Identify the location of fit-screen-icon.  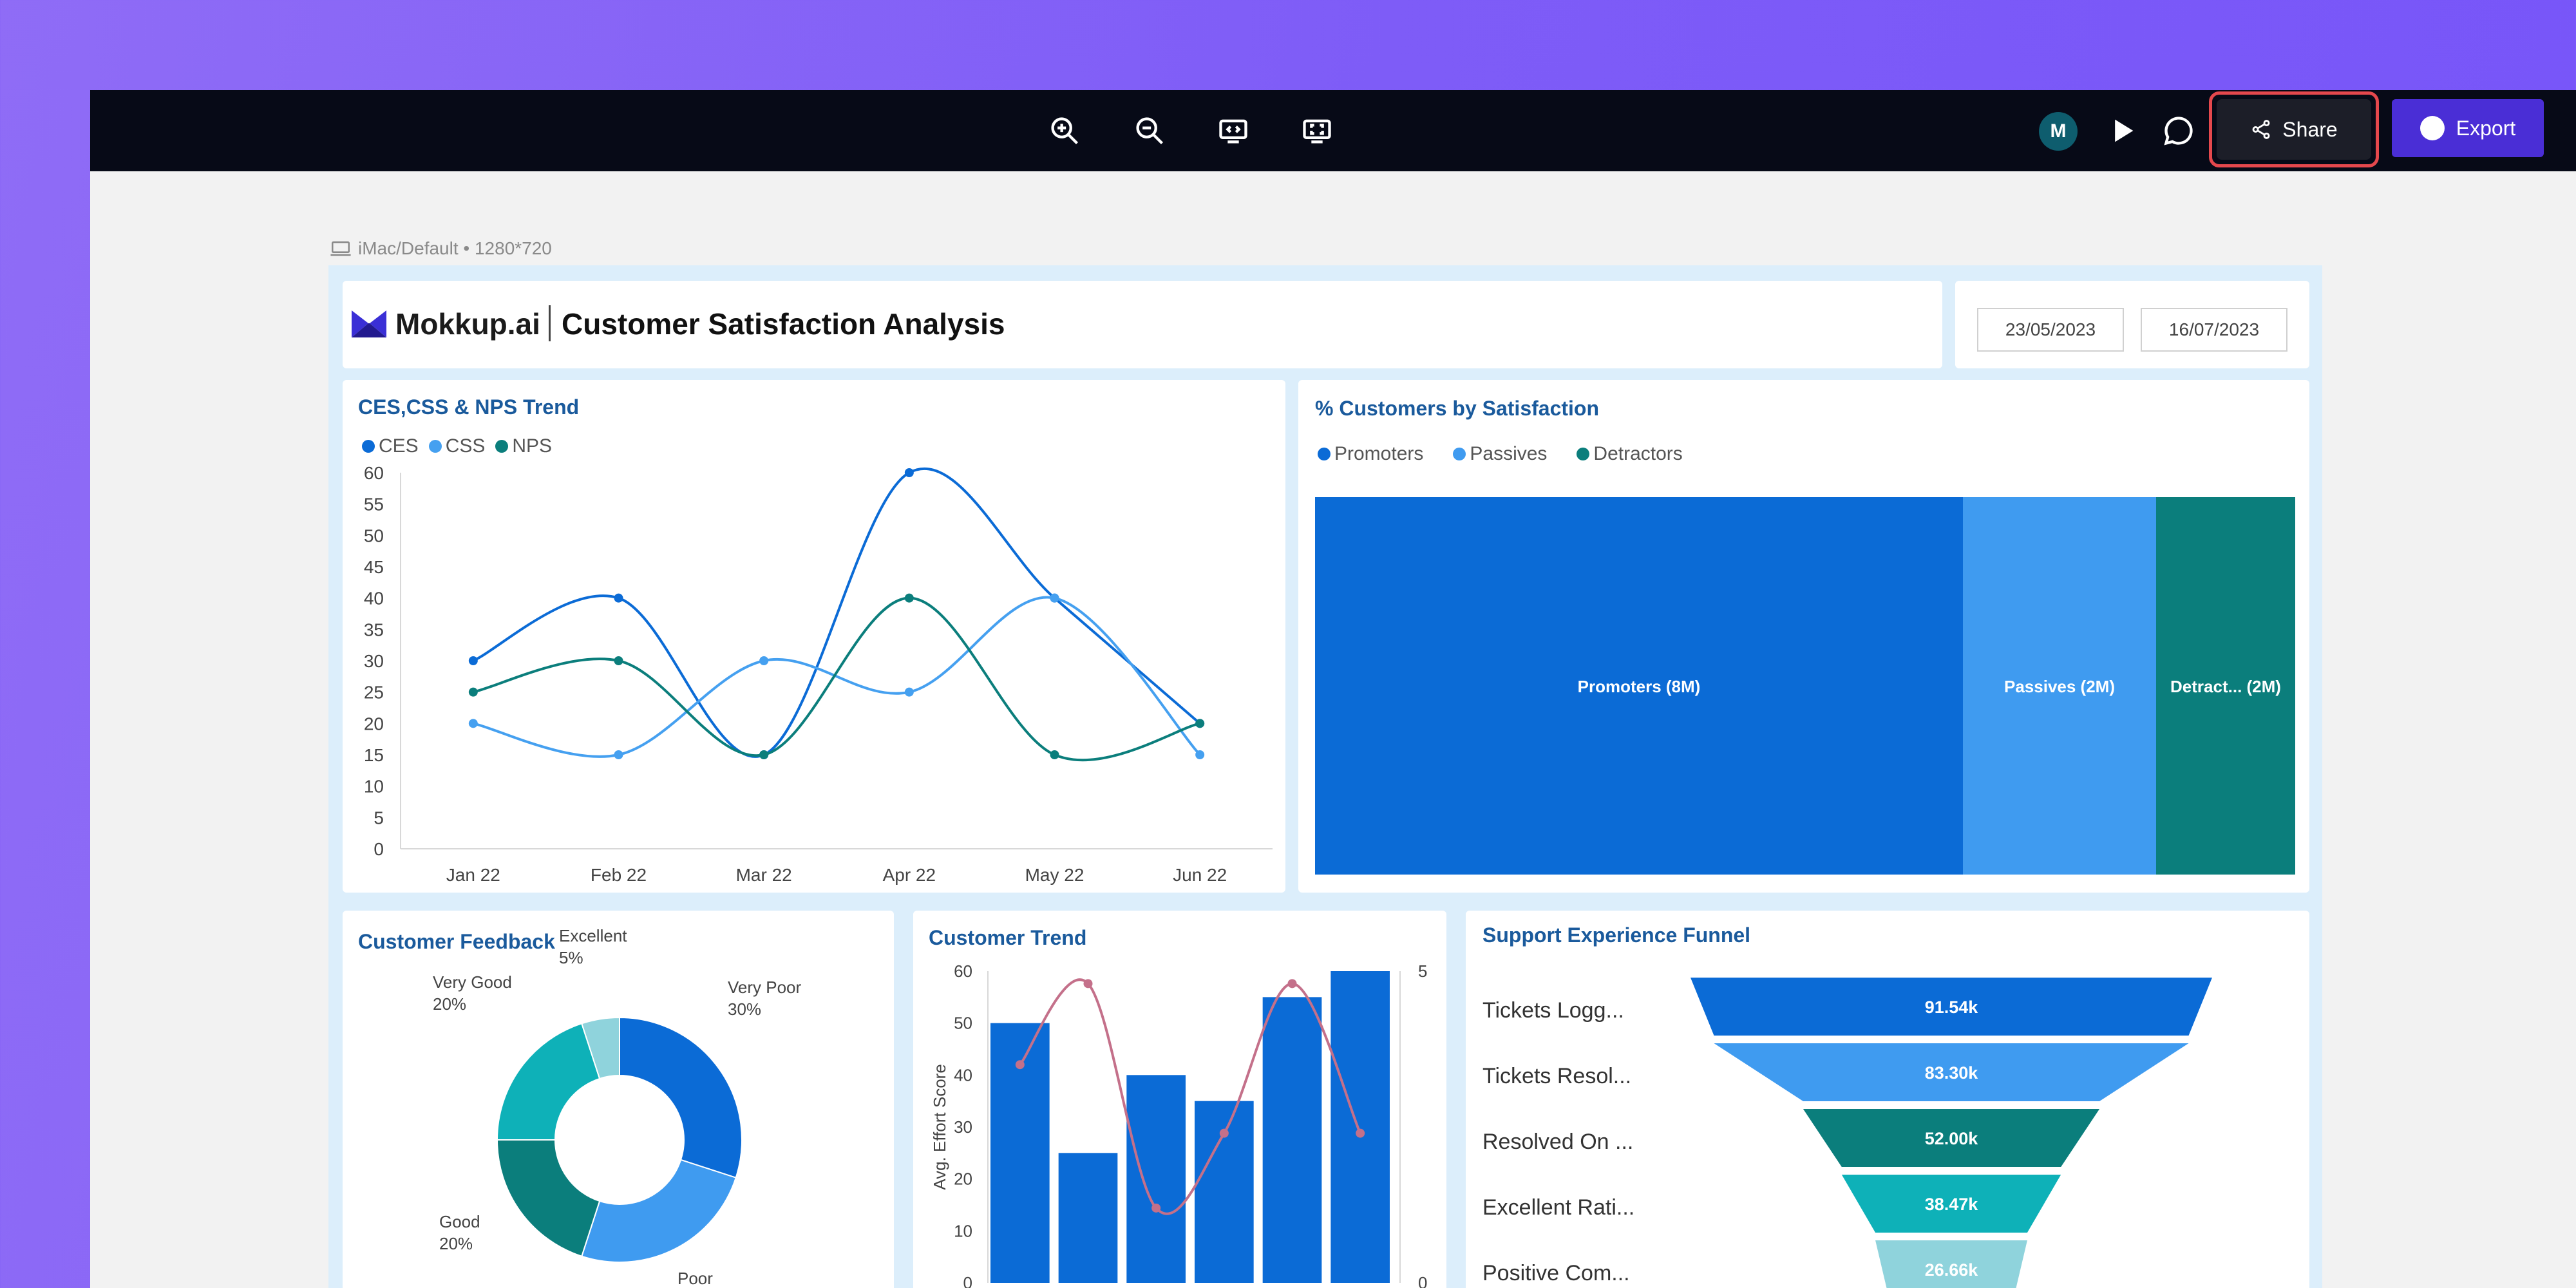
(1317, 130).